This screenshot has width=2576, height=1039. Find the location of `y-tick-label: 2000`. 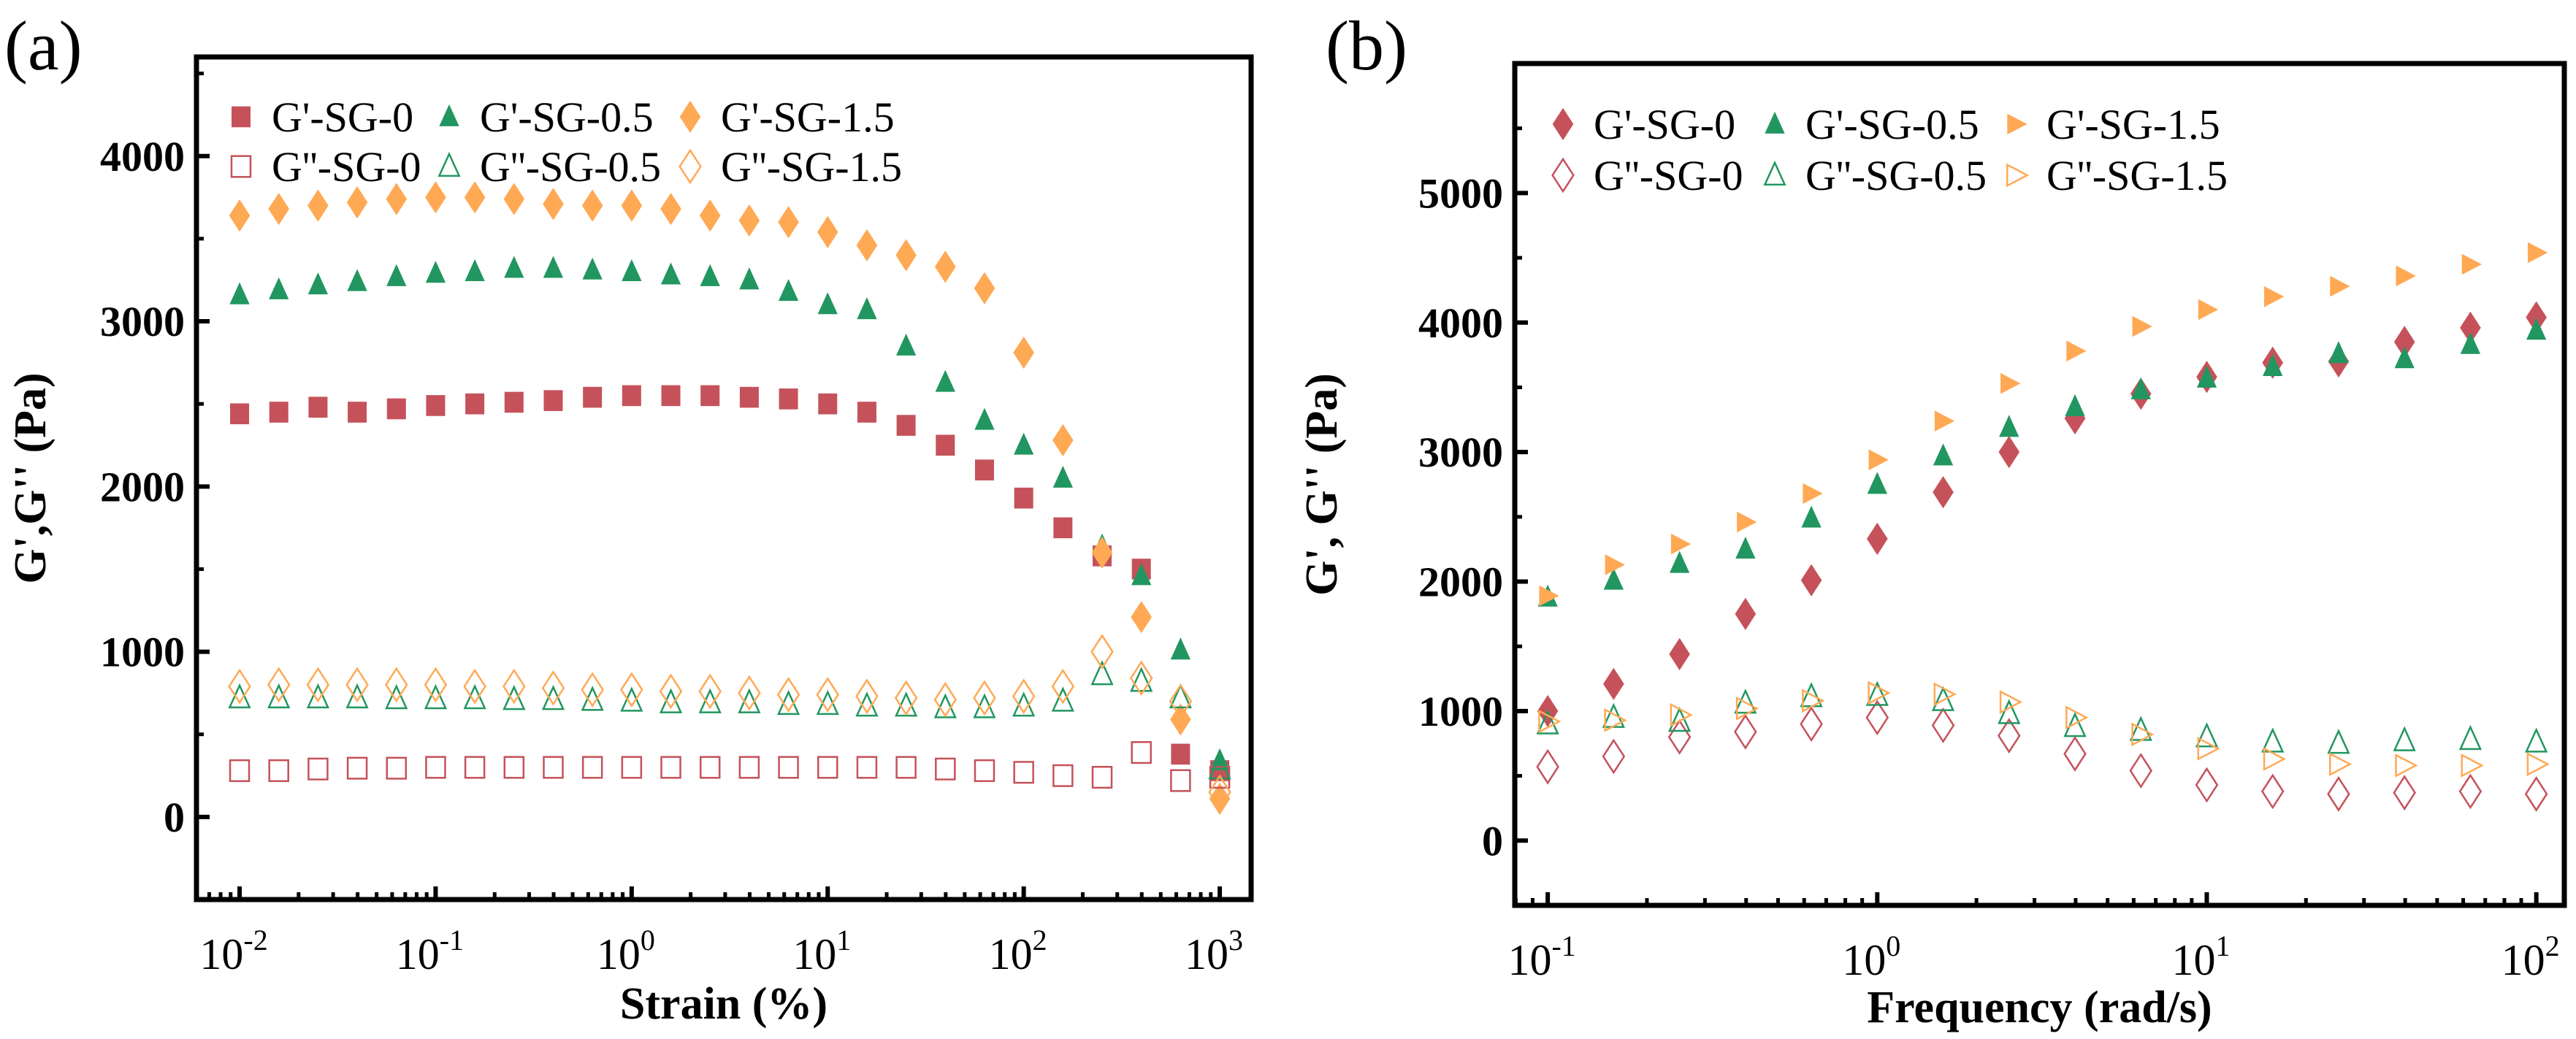

y-tick-label: 2000 is located at coordinates (1460, 582).